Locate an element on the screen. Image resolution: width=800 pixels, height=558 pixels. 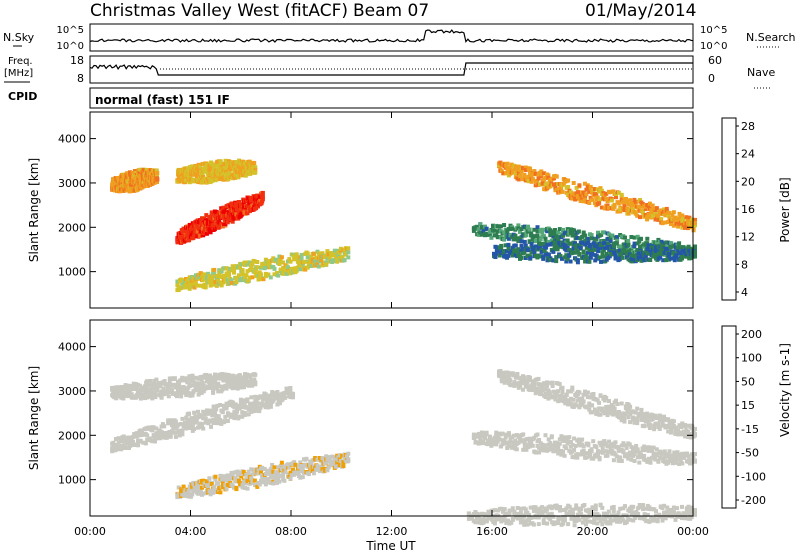
y-tick-label: 4000 is located at coordinates (72, 139).